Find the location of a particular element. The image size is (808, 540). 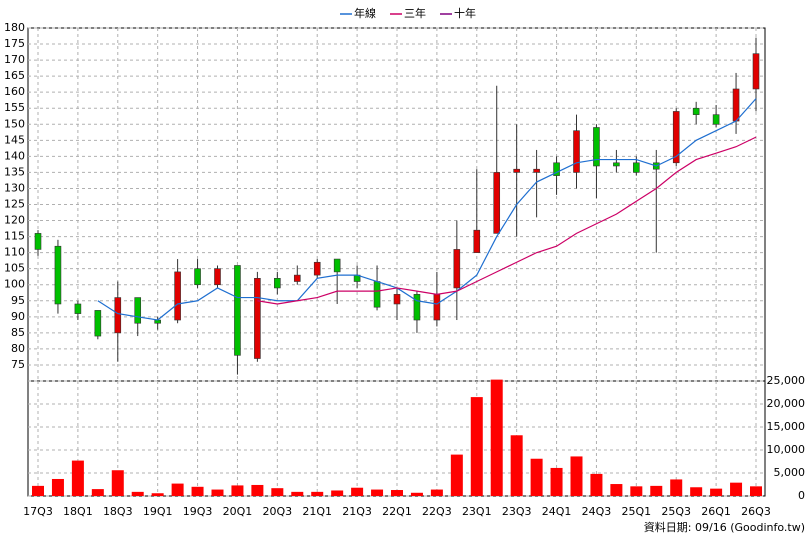

y-tick-label: 110 is located at coordinates (14, 252).